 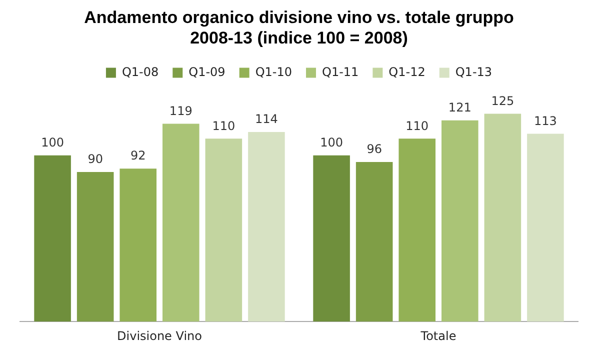 What do you see at coordinates (180, 111) in the screenshot?
I see `data-label: 119` at bounding box center [180, 111].